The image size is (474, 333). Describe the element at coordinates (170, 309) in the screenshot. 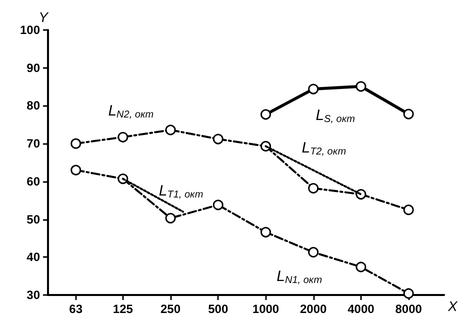

I see `x-tick-label: 250` at that location.